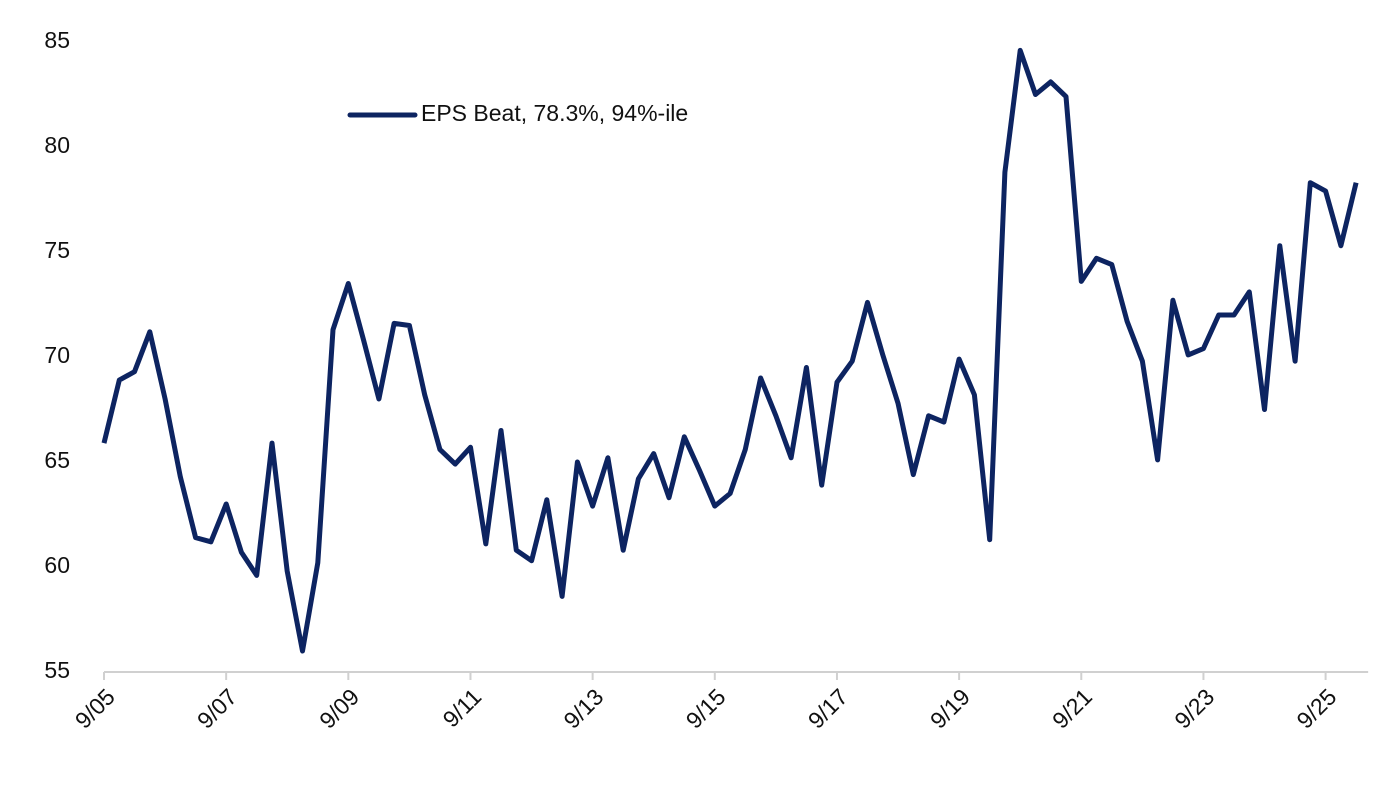 The image size is (1400, 799). I want to click on x-tick-label: 9/25, so click(1316, 708).